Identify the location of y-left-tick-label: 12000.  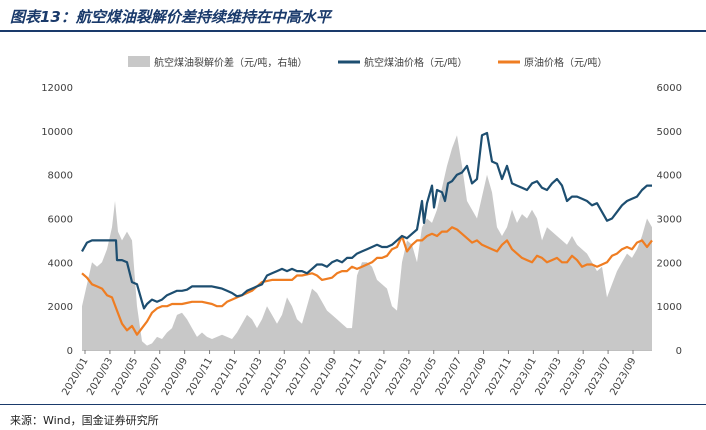
(57, 88).